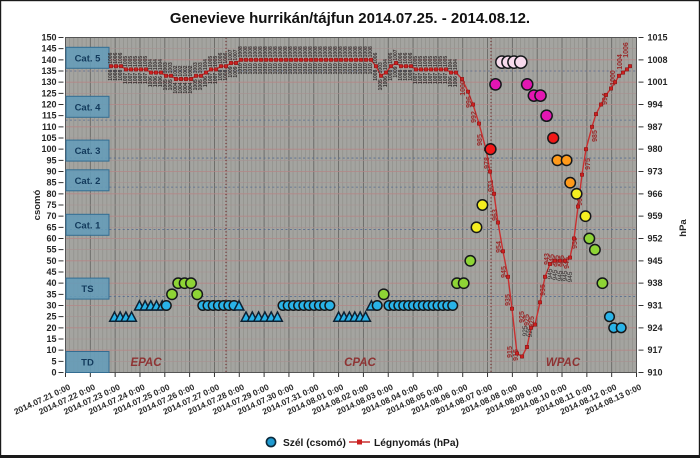 Image resolution: width=700 pixels, height=458 pixels. Describe the element at coordinates (48, 93) in the screenshot. I see `svg-text: 125` at that location.